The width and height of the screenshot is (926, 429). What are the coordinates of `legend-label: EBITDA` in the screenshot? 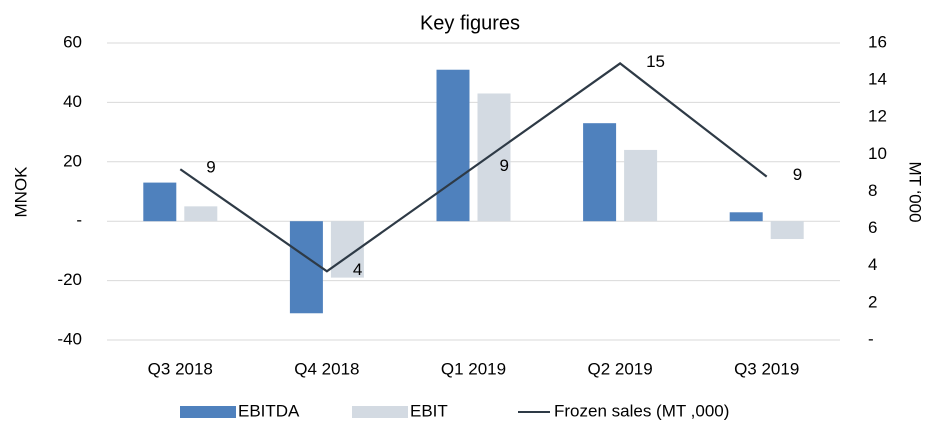 It's located at (269, 410).